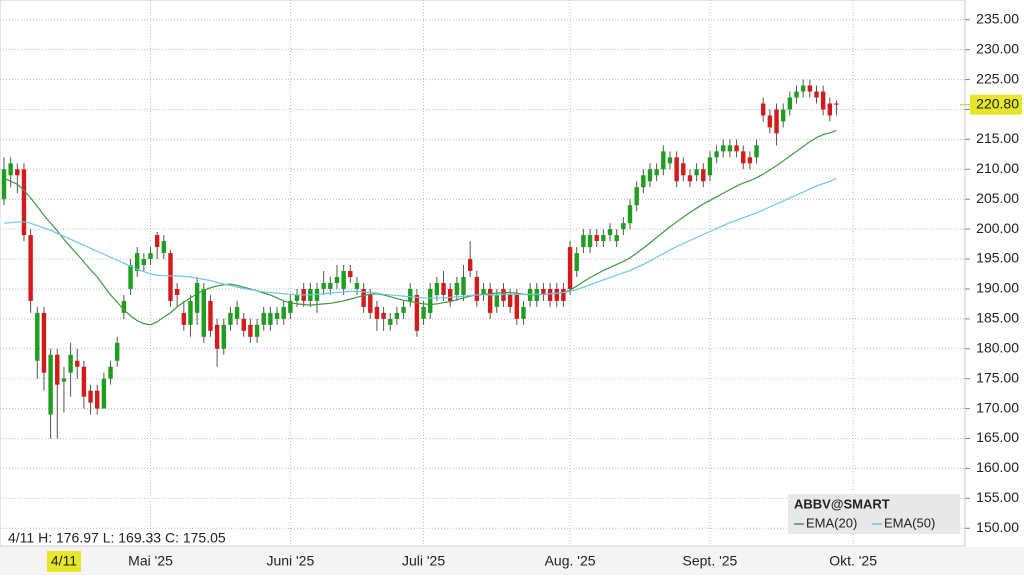 The image size is (1024, 580). What do you see at coordinates (997, 437) in the screenshot?
I see `y-tick-label: 165.00` at bounding box center [997, 437].